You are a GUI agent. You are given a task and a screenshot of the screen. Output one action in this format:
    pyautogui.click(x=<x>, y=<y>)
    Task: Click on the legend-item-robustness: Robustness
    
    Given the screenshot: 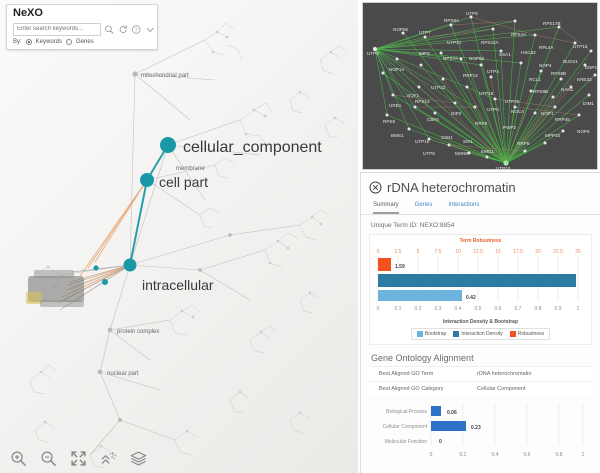 What is the action you would take?
    pyautogui.click(x=526, y=334)
    